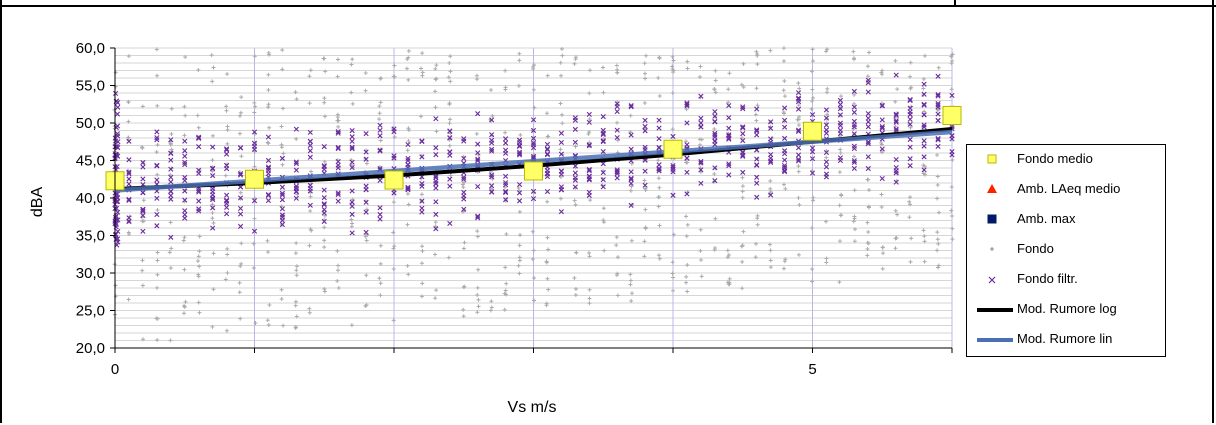 The image size is (1216, 425). Describe the element at coordinates (254, 179) in the screenshot. I see `fondo-medio-marker` at that location.